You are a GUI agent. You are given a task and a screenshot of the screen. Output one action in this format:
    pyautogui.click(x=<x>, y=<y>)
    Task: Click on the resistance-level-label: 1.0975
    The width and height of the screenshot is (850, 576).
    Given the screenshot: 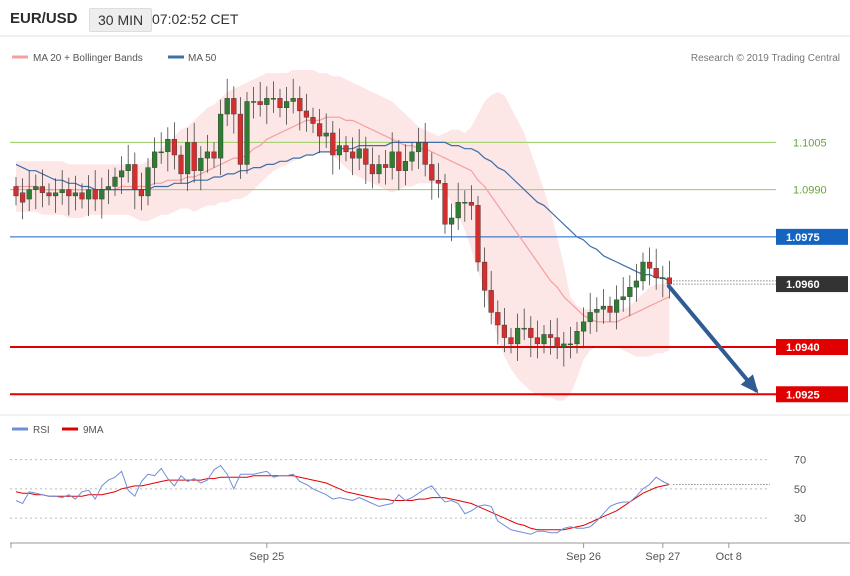 What is the action you would take?
    pyautogui.click(x=803, y=238)
    